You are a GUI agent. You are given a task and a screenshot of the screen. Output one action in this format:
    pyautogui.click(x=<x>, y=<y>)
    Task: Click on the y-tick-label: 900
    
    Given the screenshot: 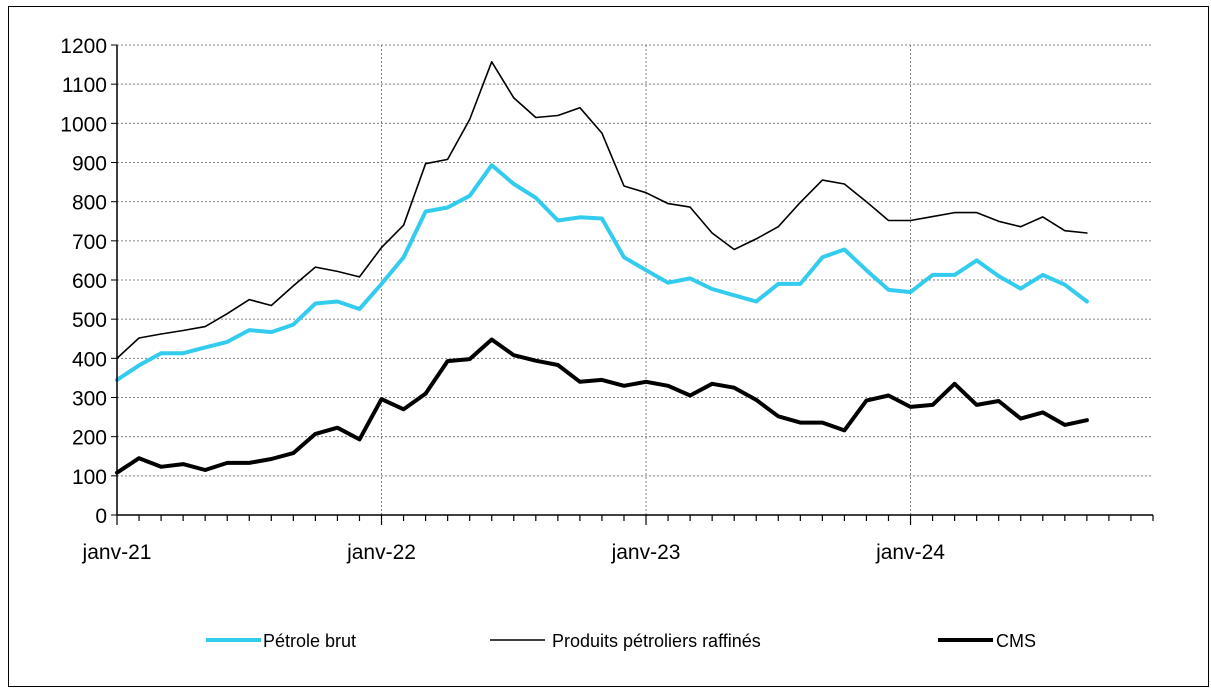 What is the action you would take?
    pyautogui.click(x=89, y=164)
    